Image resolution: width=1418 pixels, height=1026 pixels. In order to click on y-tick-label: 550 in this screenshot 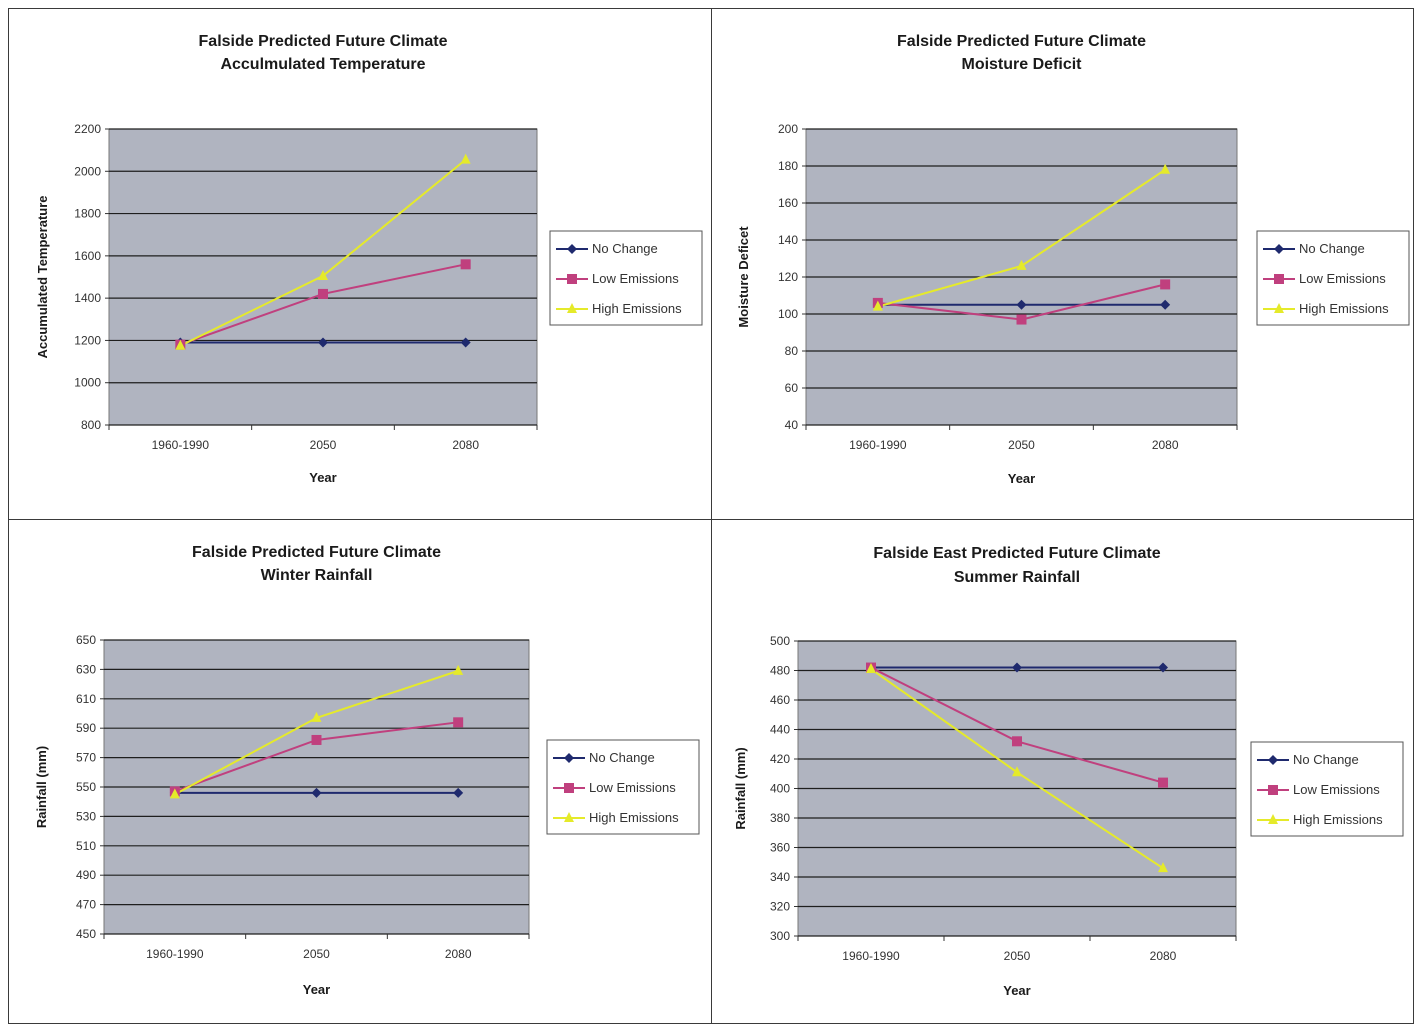, I will do `click(86, 787)`.